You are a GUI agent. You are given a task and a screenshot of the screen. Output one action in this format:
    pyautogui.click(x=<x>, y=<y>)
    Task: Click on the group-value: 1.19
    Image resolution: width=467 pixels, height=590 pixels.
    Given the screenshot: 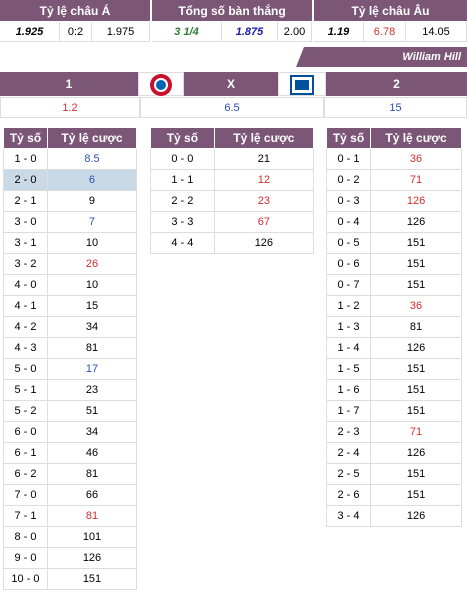 What is the action you would take?
    pyautogui.click(x=339, y=32)
    